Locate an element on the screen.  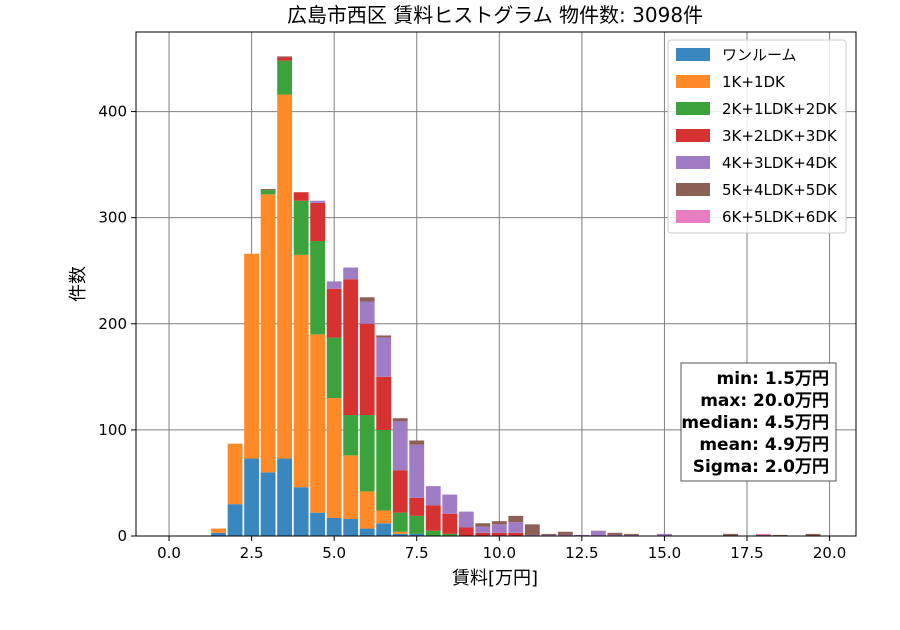
stats-median: median: 4.5万円 is located at coordinates (755, 423).